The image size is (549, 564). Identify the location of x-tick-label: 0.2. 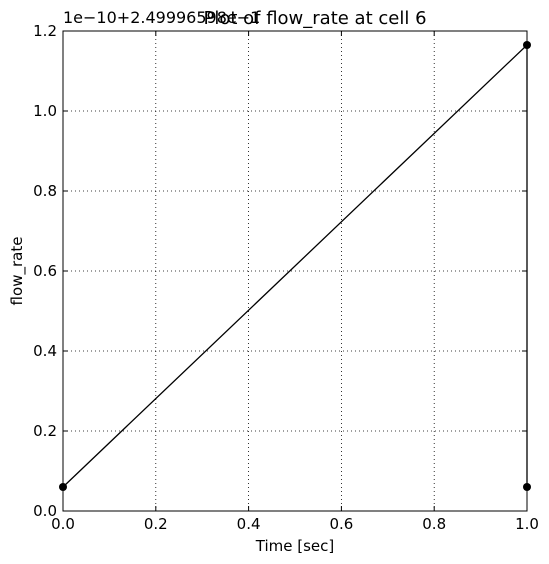
(156, 524).